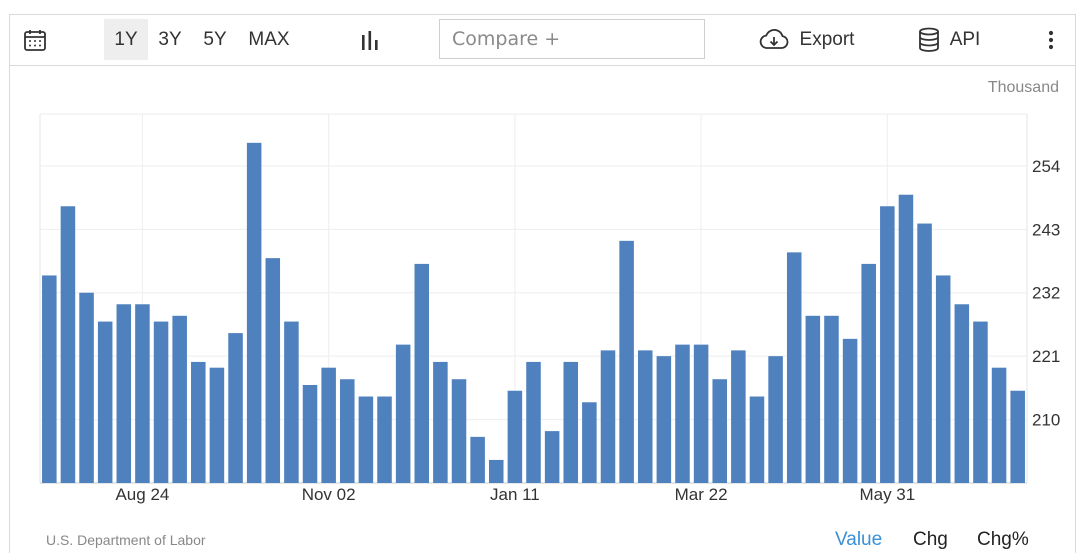 The image size is (1088, 553). Describe the element at coordinates (170, 39) in the screenshot. I see `range-3y-button: 3Y` at that location.